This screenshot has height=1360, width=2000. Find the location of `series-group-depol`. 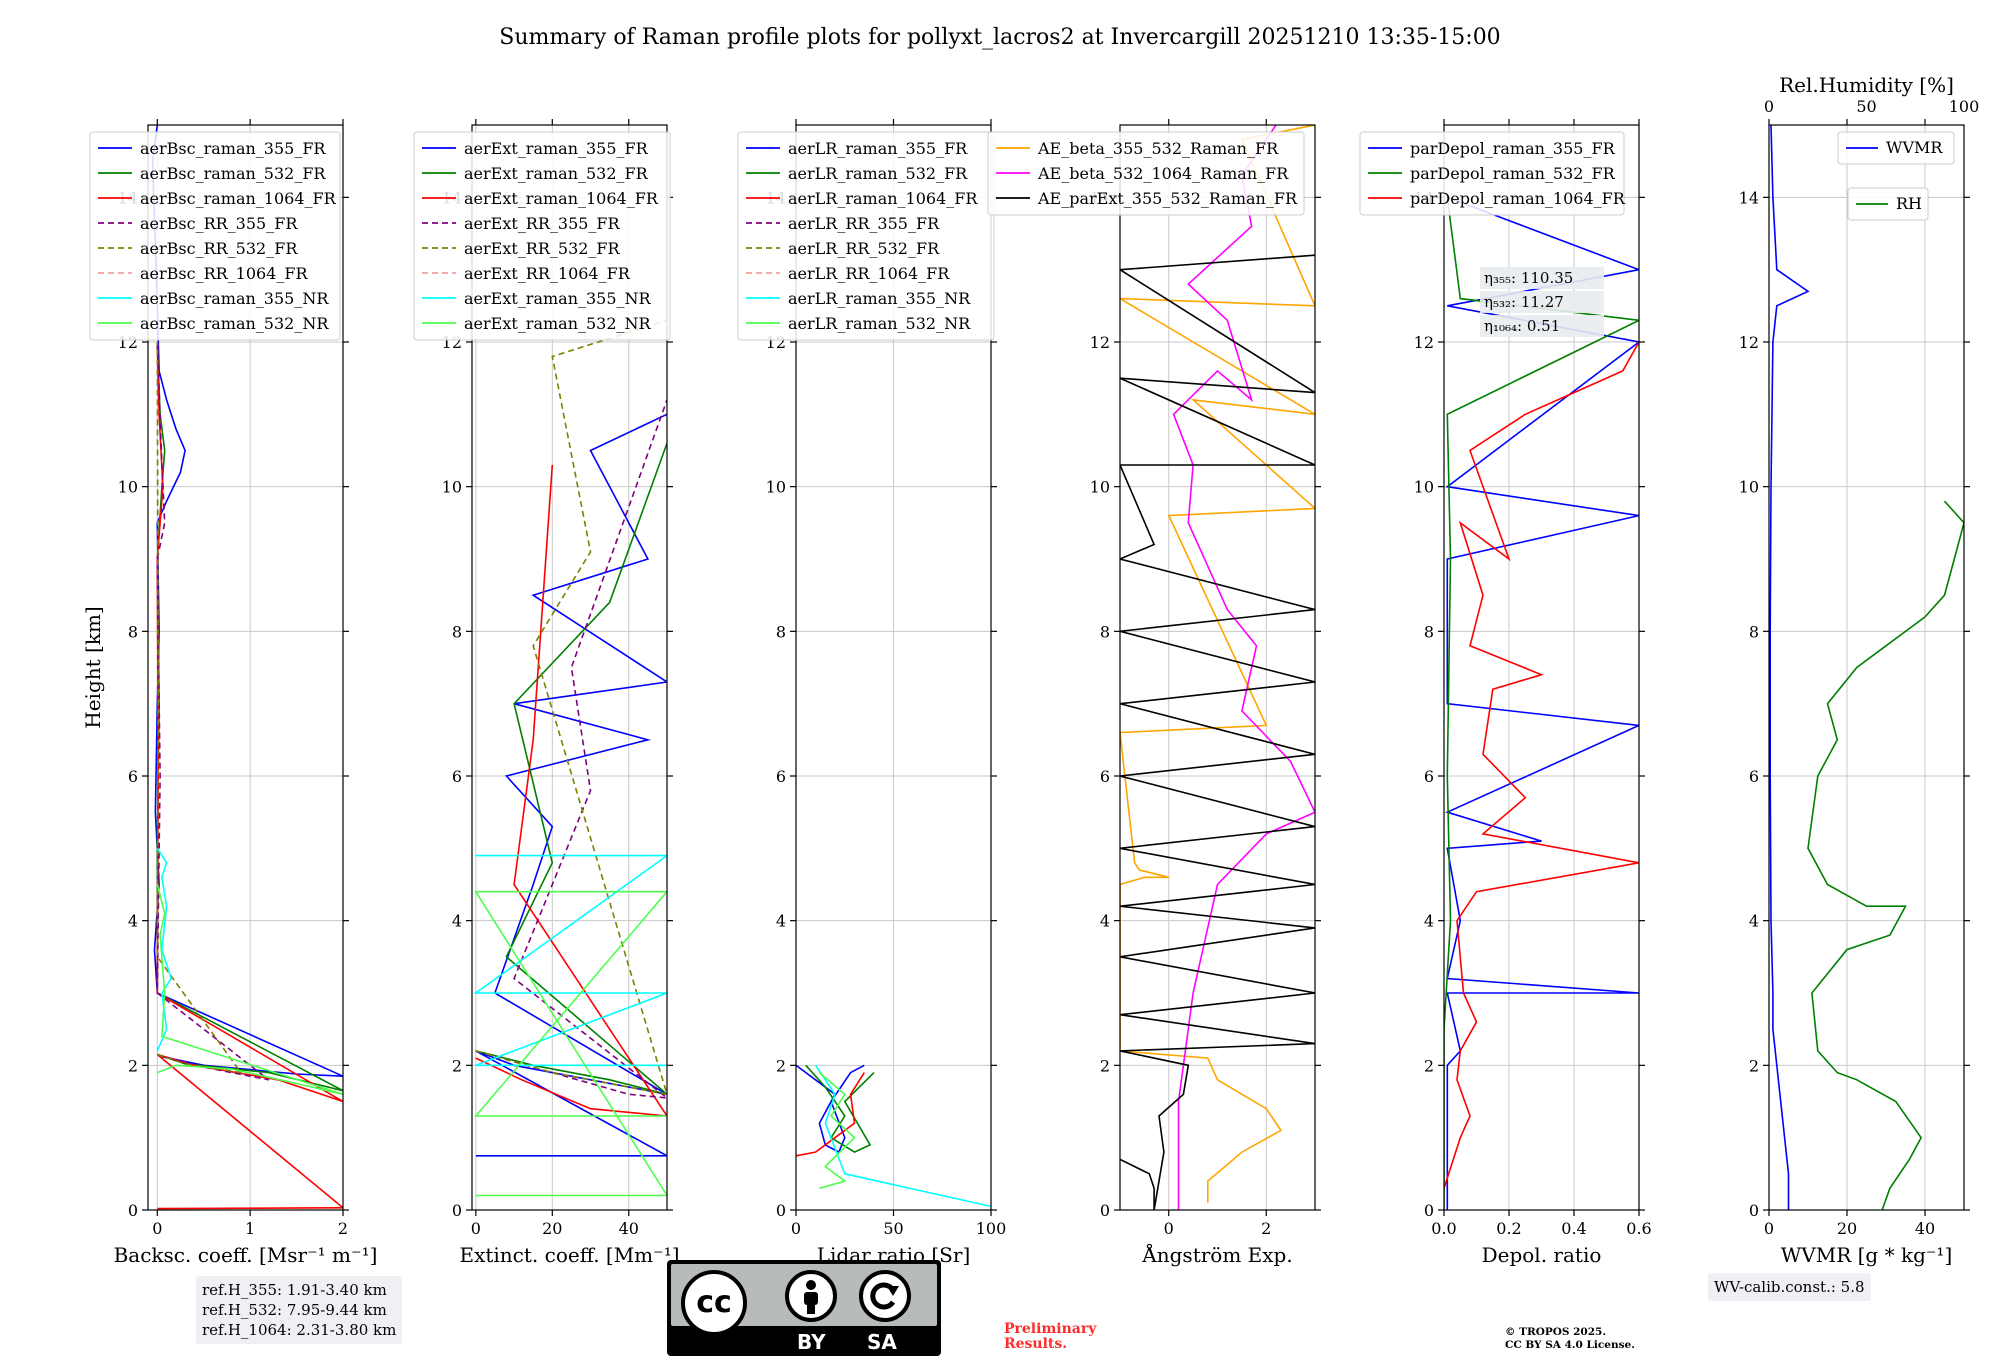

series-group-depol is located at coordinates (1541, 703).